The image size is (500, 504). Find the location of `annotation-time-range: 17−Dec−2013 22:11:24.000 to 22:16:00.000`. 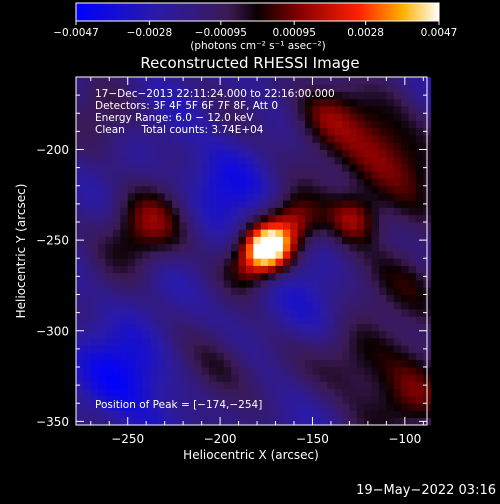

annotation-time-range: 17−Dec−2013 22:11:24.000 to 22:16:00.000 is located at coordinates (215, 94).